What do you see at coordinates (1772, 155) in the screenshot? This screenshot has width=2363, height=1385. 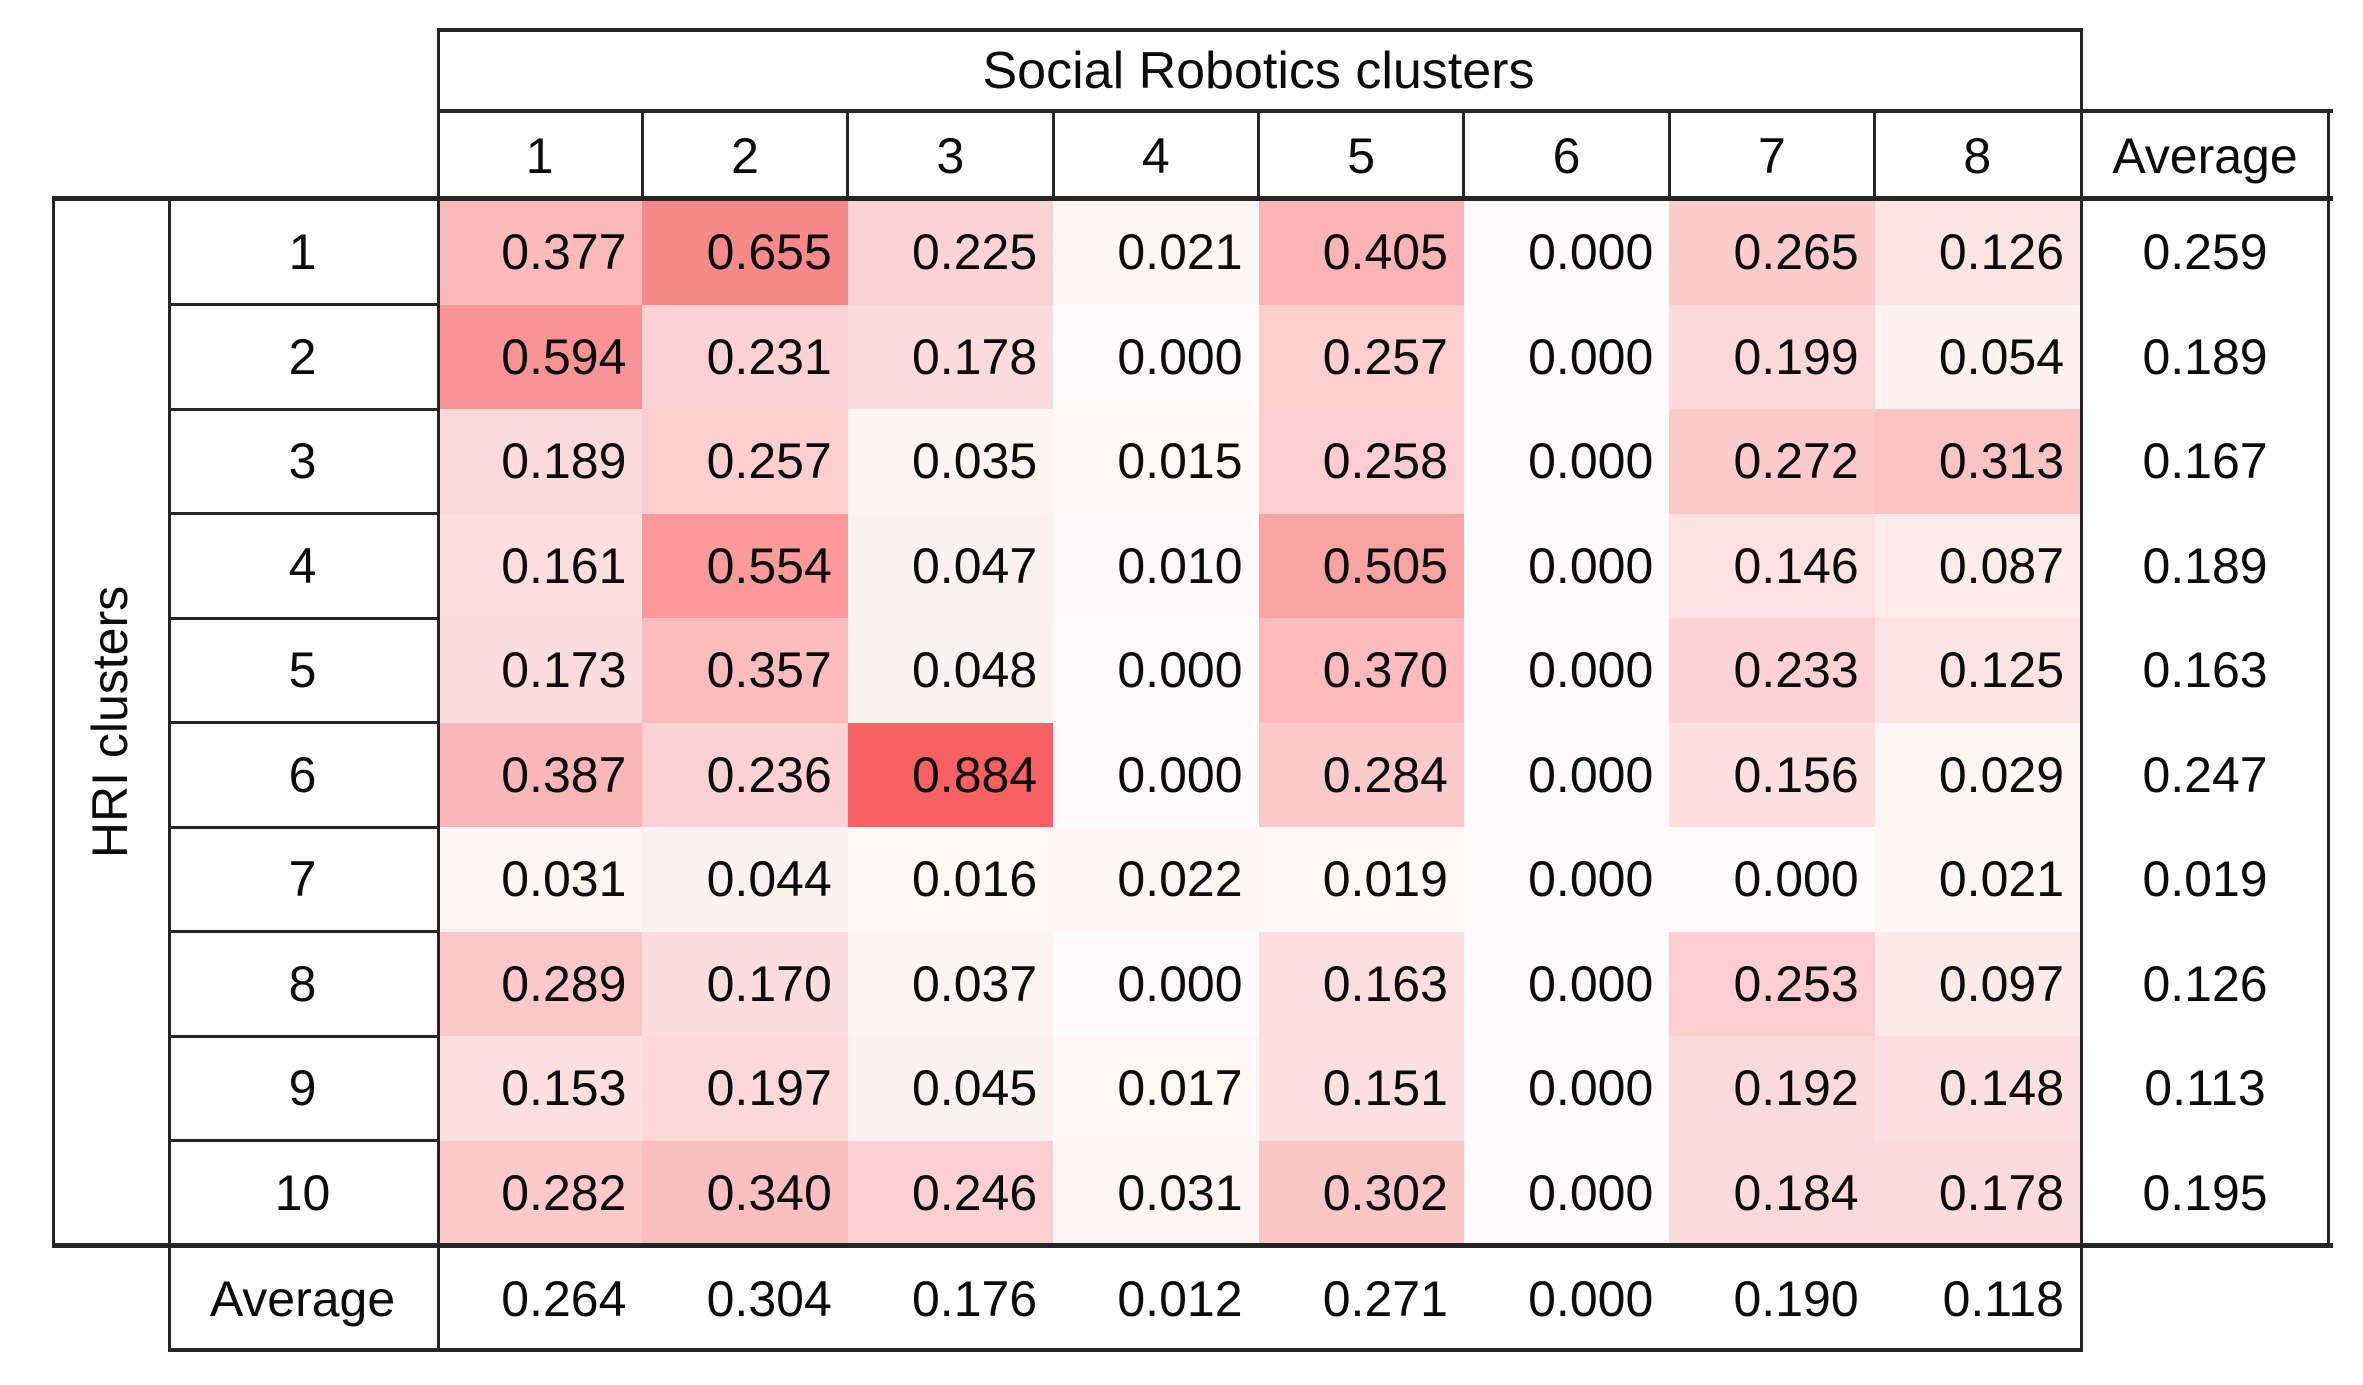 I see `col-header-cell: 7` at bounding box center [1772, 155].